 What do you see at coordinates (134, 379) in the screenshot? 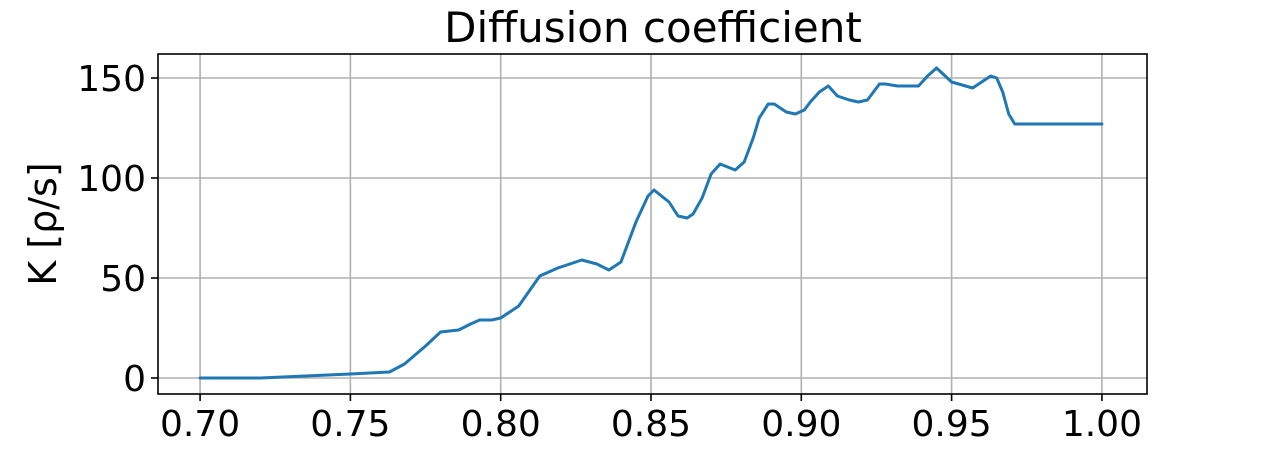
I see `y-tick-label: 0` at bounding box center [134, 379].